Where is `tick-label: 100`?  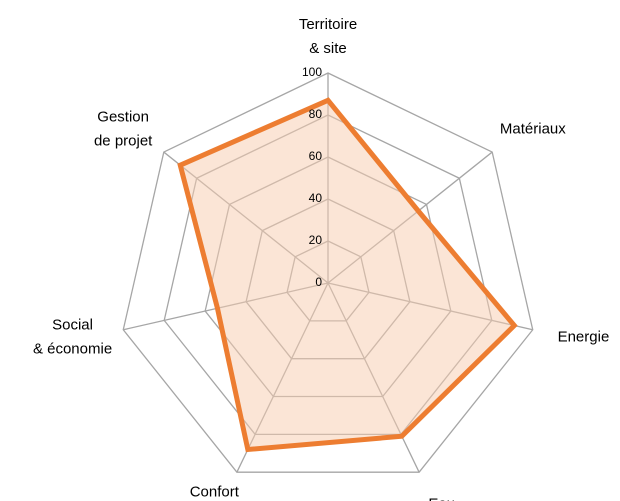 tick-label: 100 is located at coordinates (312, 72).